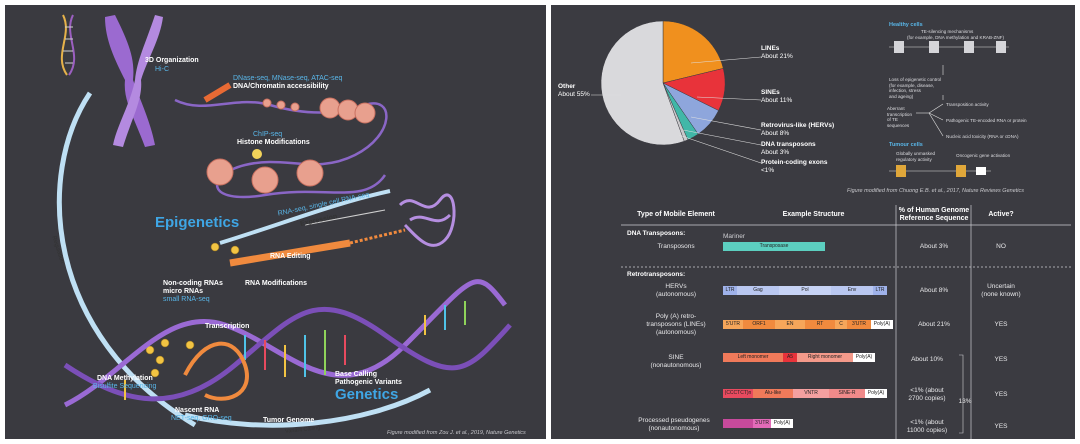  Describe the element at coordinates (368, 382) in the screenshot. I see `base-calling-2: Pathogenic Variants` at that location.